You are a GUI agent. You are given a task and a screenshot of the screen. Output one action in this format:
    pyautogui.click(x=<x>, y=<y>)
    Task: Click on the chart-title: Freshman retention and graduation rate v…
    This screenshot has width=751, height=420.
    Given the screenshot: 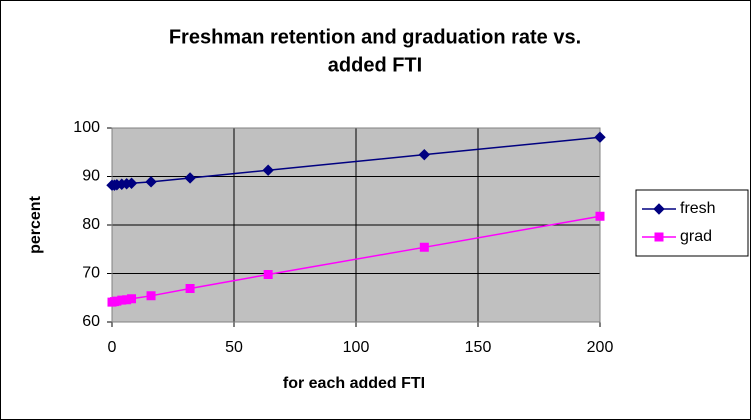 What is the action you would take?
    pyautogui.click(x=375, y=37)
    